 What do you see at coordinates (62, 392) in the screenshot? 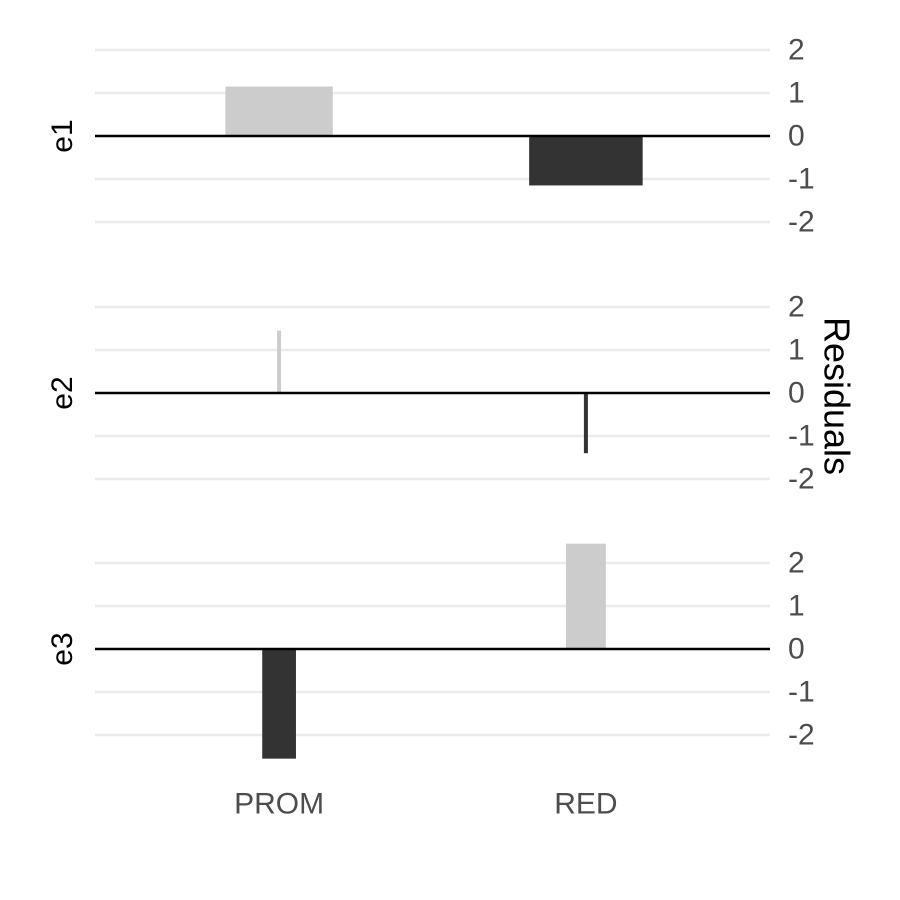
I see `facet-label-e2: e2` at bounding box center [62, 392].